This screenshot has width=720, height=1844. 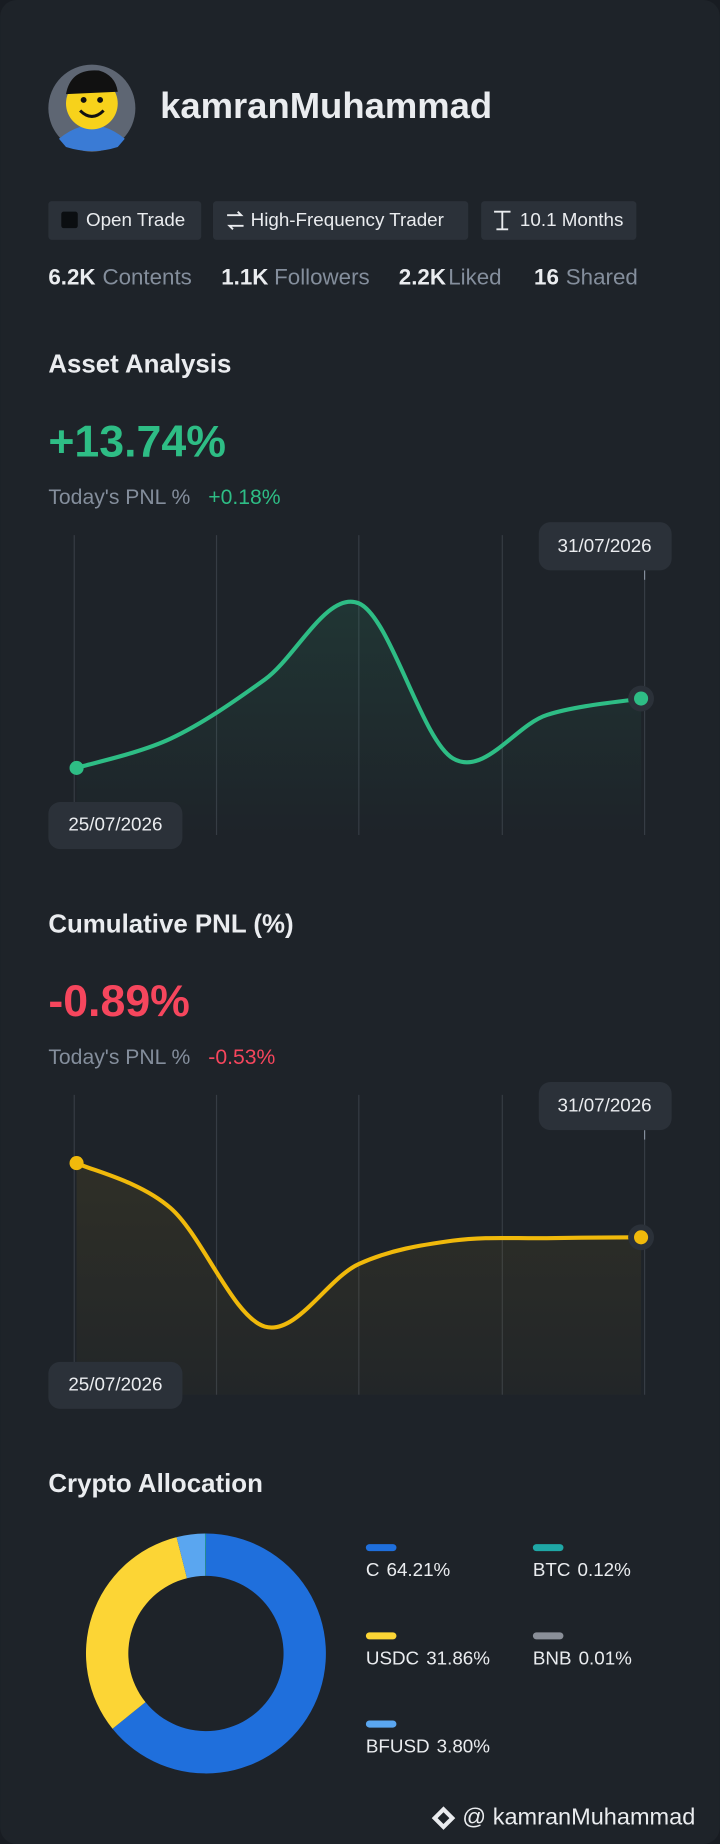 I want to click on stat-value: 1.1K, so click(x=244, y=277).